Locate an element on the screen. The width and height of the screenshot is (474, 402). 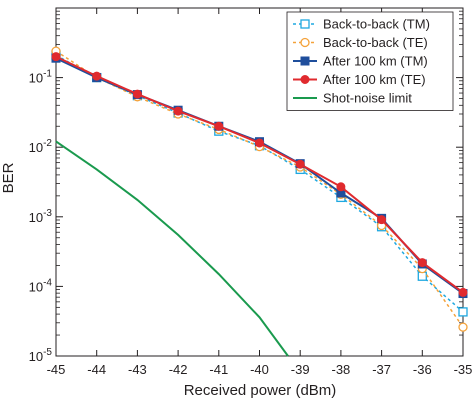
x-tick-label: -42 is located at coordinates (178, 369).